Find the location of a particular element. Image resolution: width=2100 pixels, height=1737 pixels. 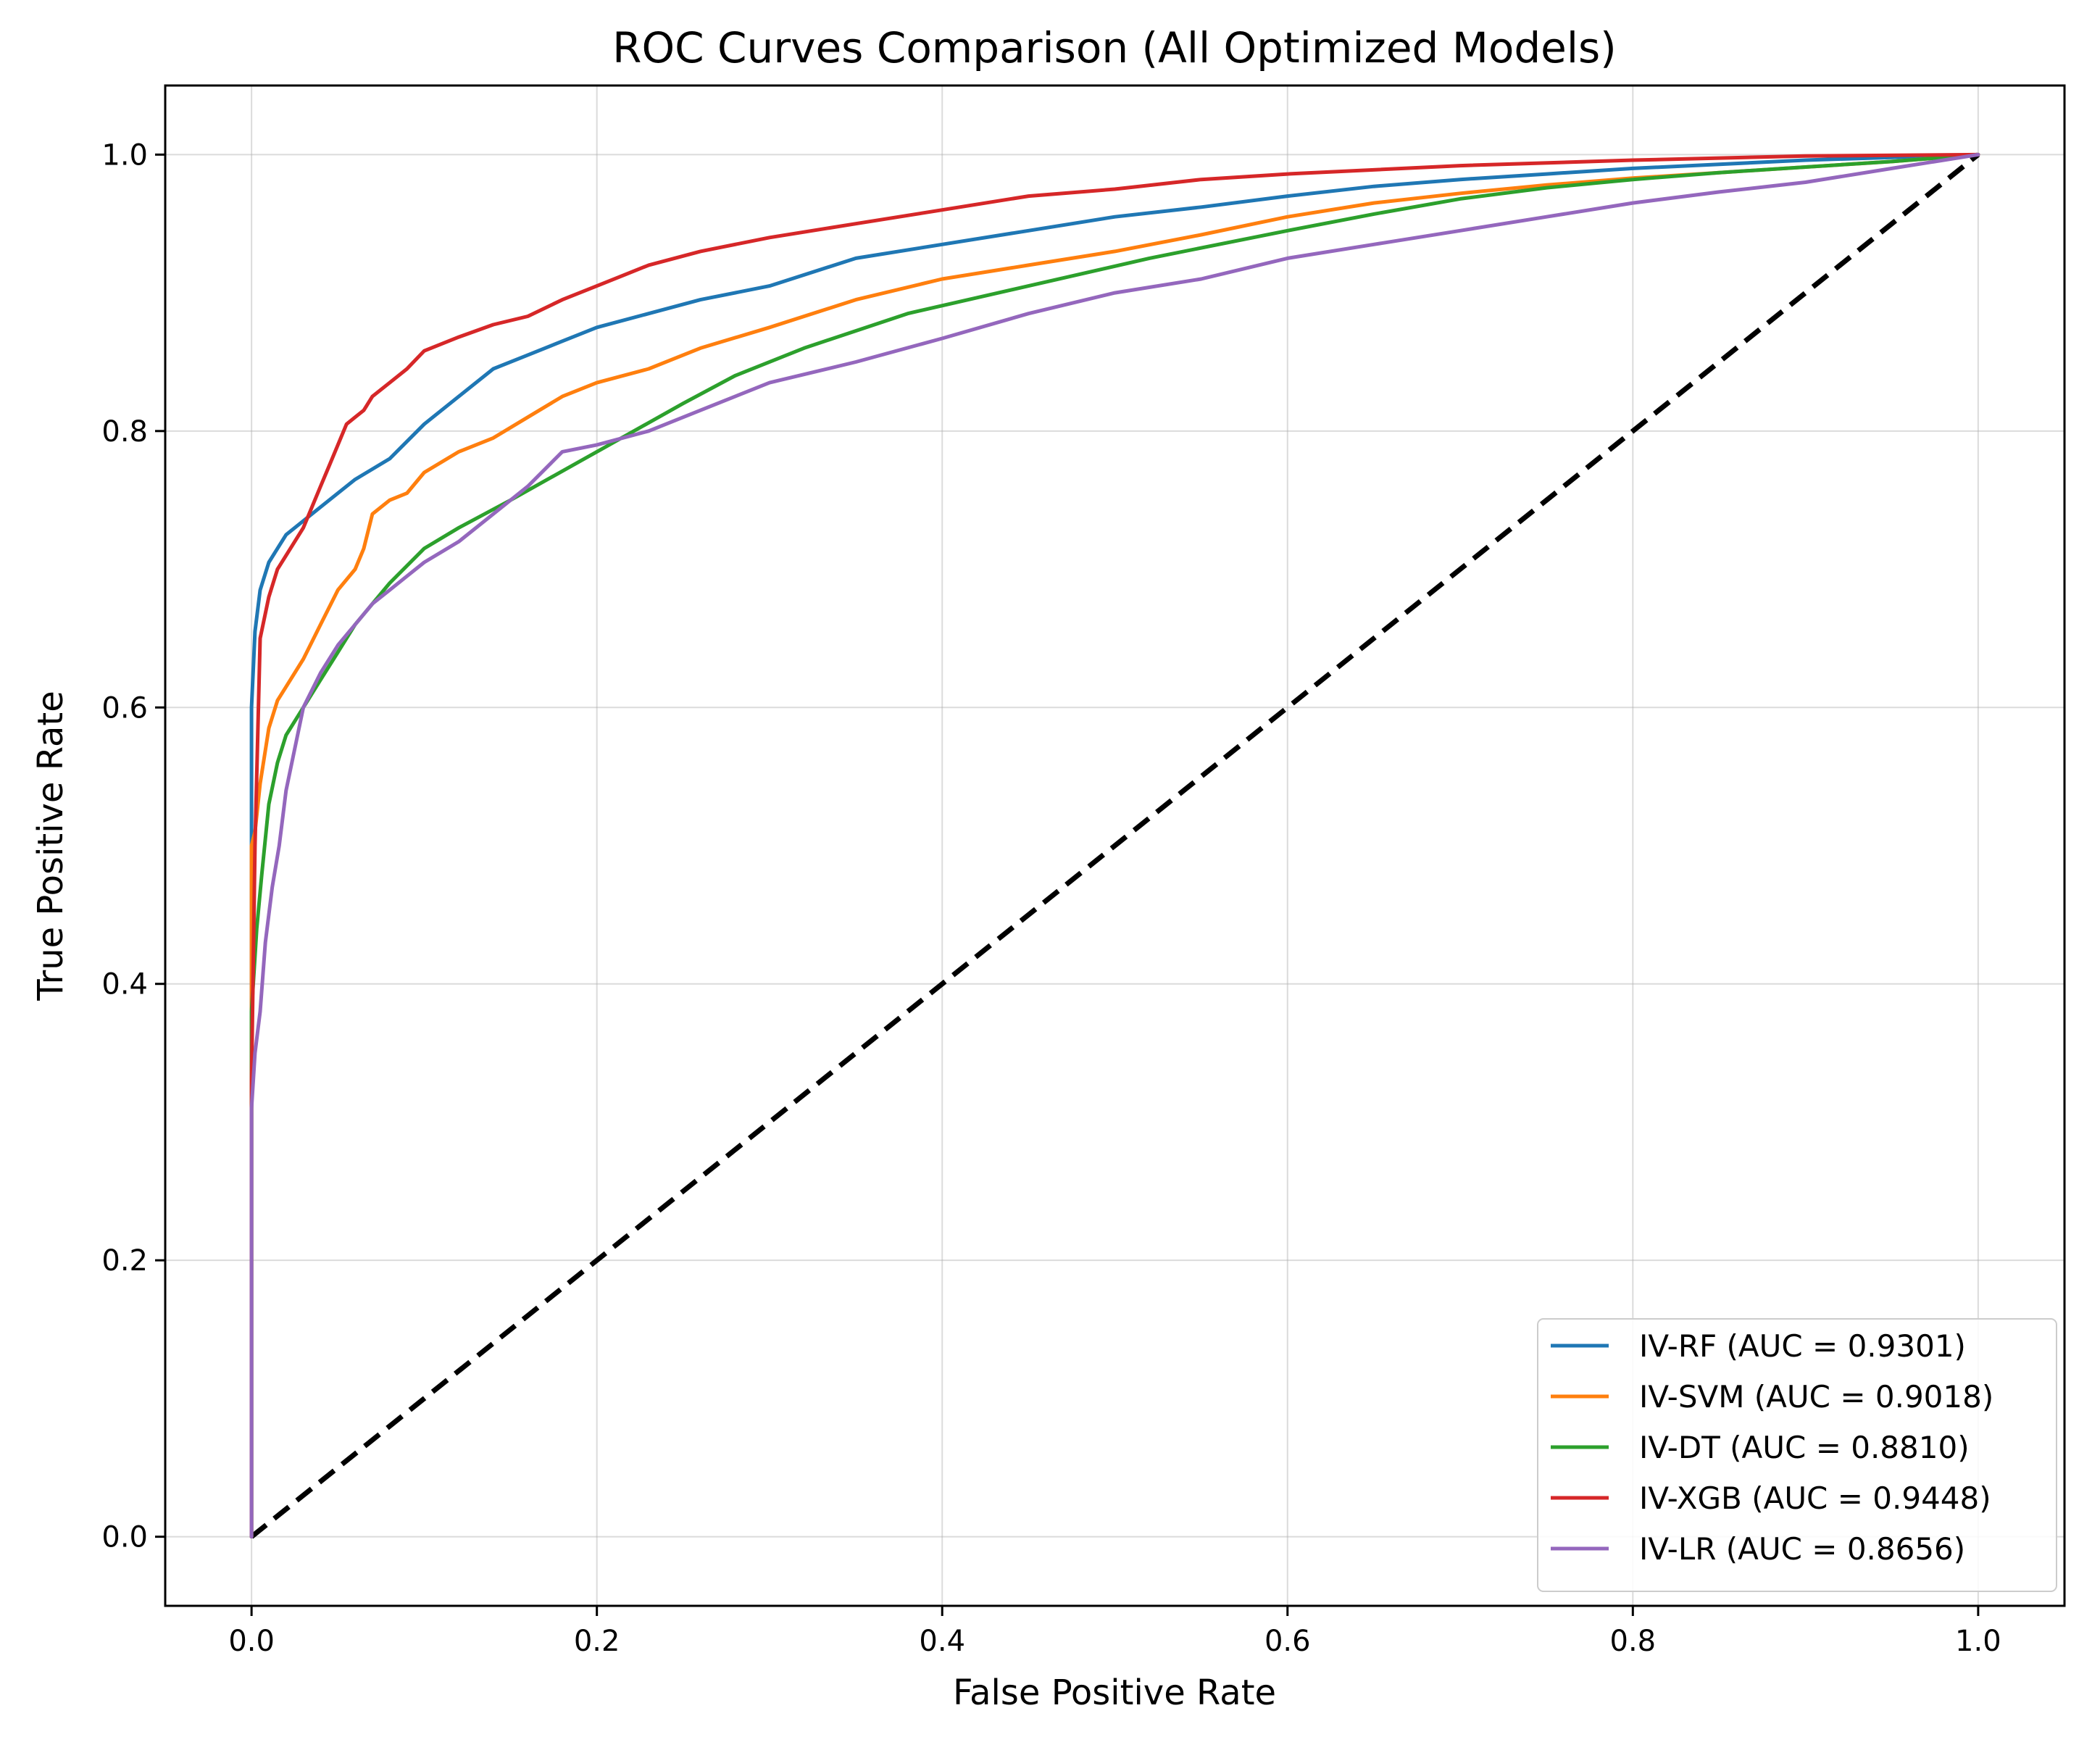

x-tick-label: 0.0 is located at coordinates (251, 1641).